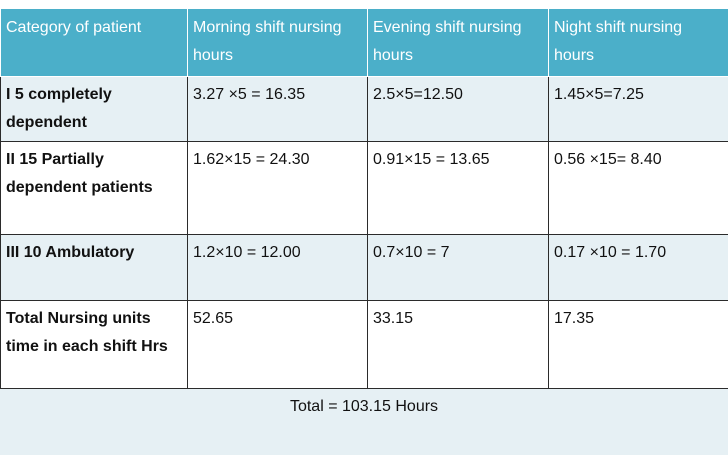  Describe the element at coordinates (458, 109) in the screenshot. I see `row-evening-value: 2.5×5=12.50` at that location.